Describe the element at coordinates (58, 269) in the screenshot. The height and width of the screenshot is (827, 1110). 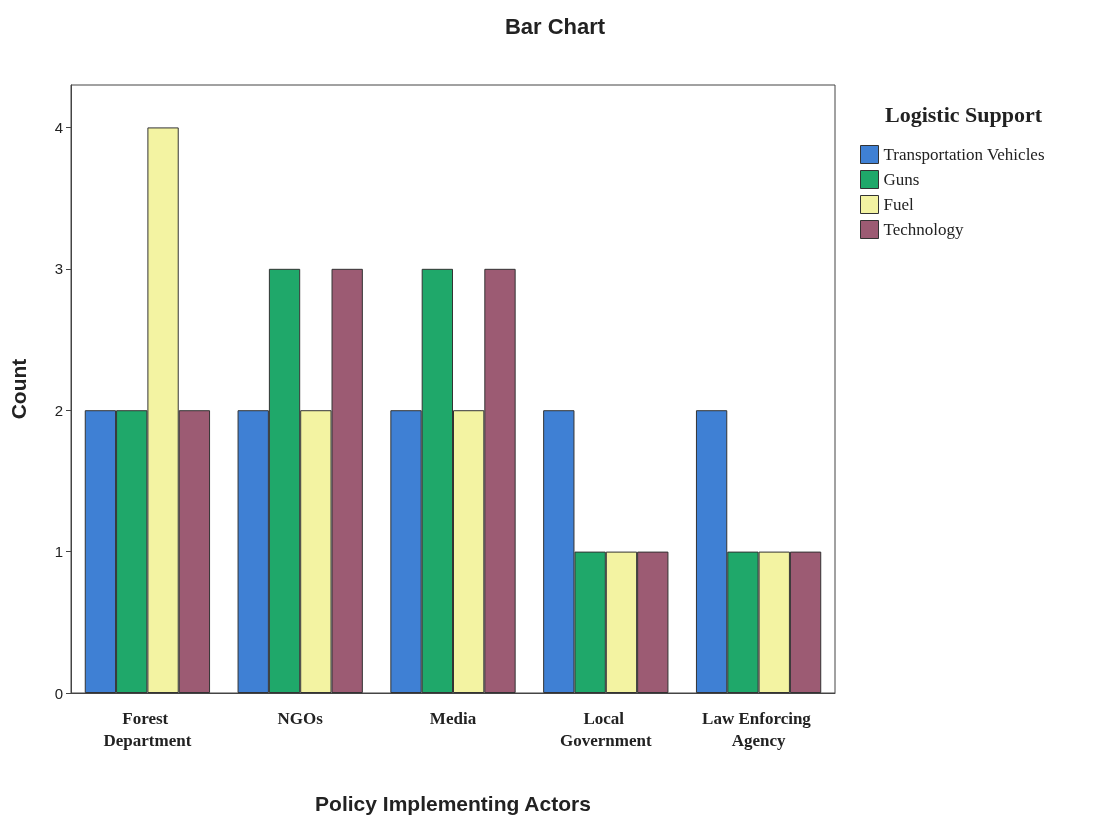
I see `y-tick-label: 3` at that location.